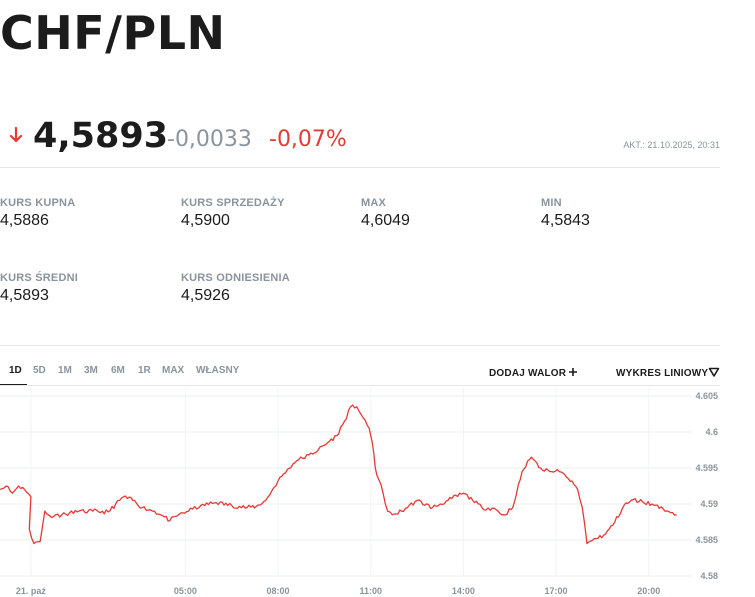 The width and height of the screenshot is (755, 597). What do you see at coordinates (573, 372) in the screenshot?
I see `plus-icon` at bounding box center [573, 372].